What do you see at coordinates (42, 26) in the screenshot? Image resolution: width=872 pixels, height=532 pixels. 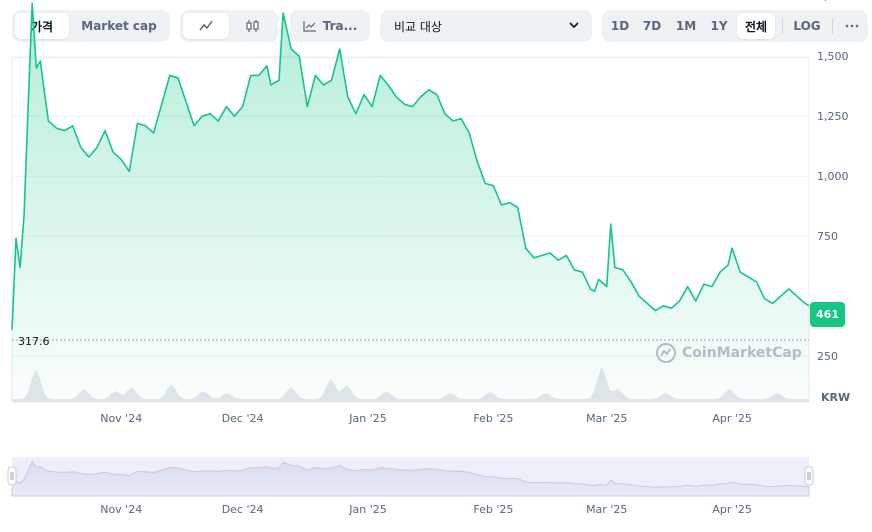 I see `tab-price: 가격` at bounding box center [42, 26].